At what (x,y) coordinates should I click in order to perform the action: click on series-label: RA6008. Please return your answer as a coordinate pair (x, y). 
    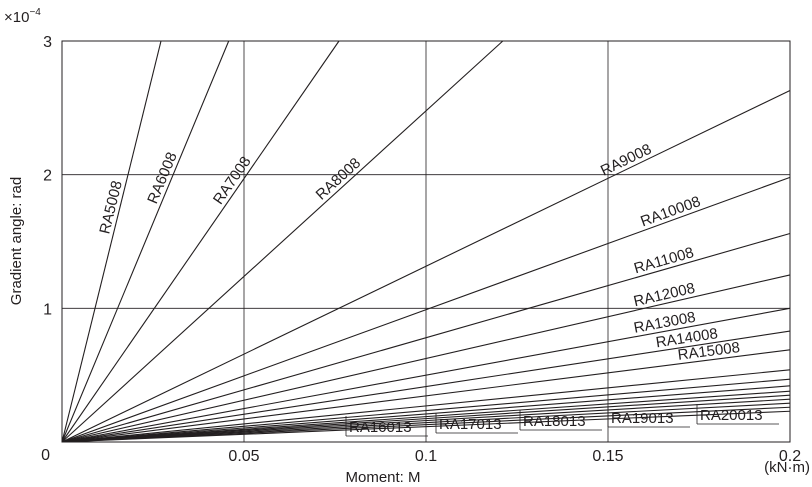
    Looking at the image, I should click on (162, 178).